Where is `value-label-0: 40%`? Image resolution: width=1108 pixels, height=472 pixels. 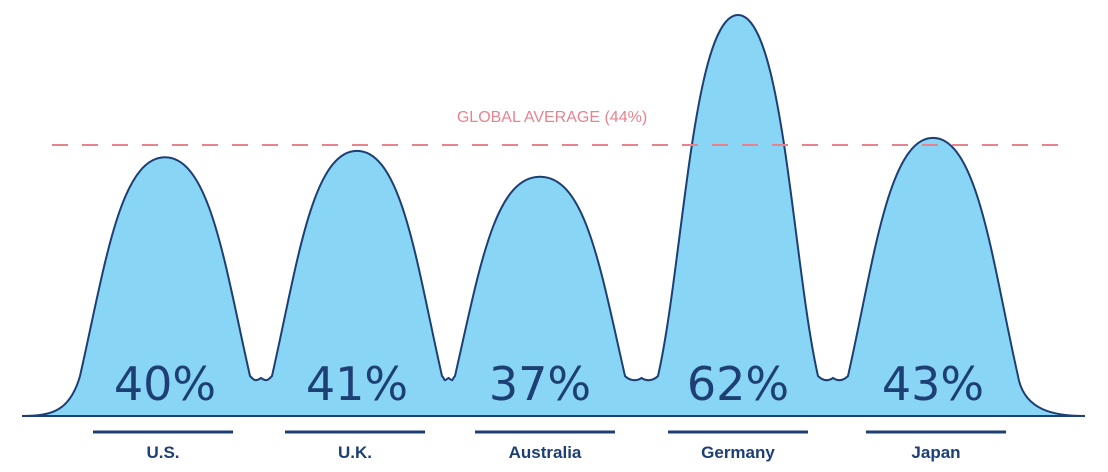 value-label-0: 40% is located at coordinates (165, 384).